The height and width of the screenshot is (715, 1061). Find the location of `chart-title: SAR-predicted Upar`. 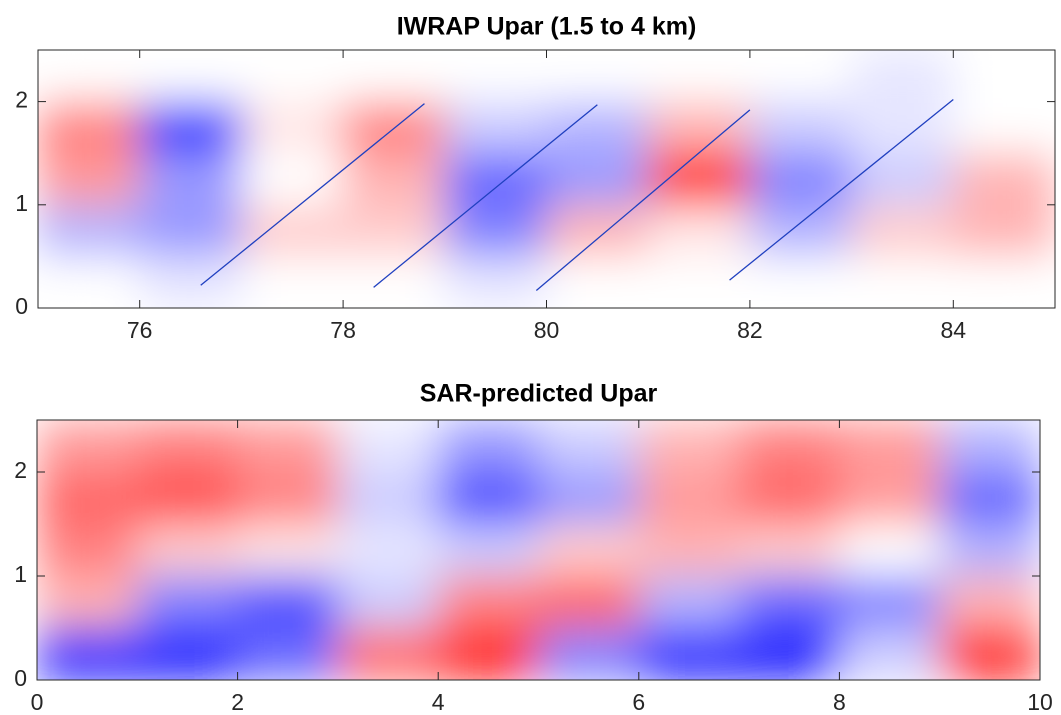

chart-title: SAR-predicted Upar is located at coordinates (539, 394).